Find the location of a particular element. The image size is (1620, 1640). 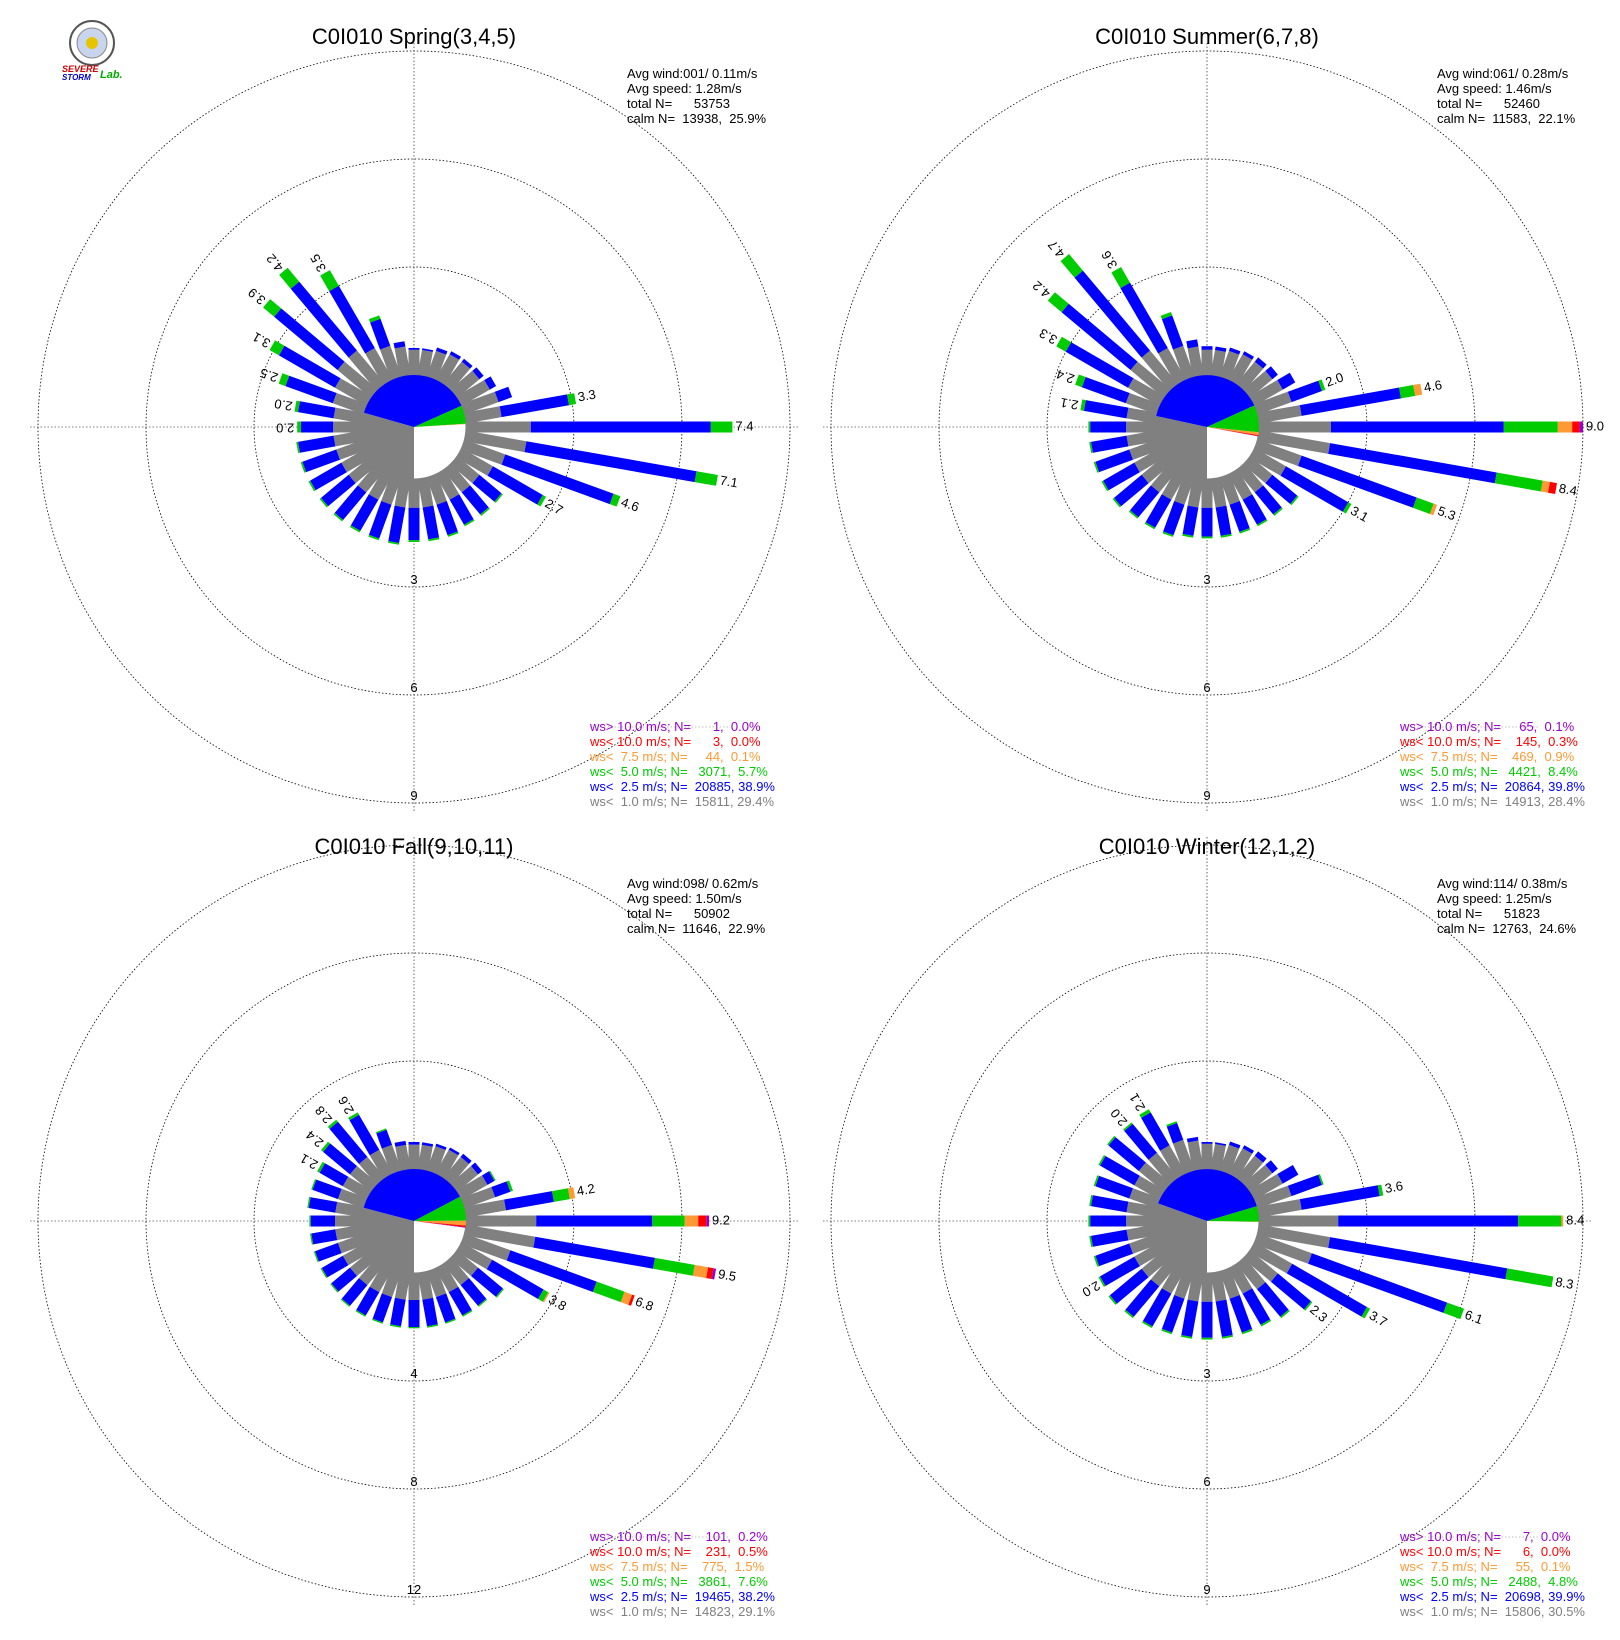

sector-label: 6.8 is located at coordinates (644, 1304).